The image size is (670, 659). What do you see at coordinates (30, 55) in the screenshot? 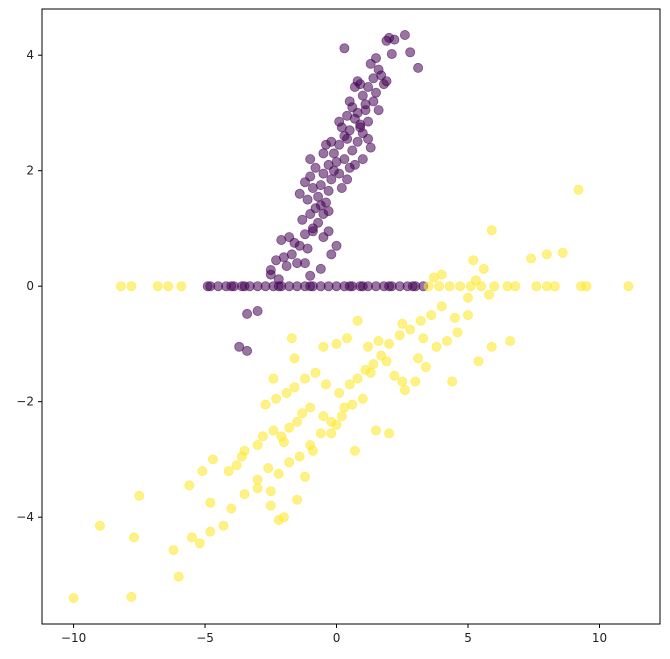
I see `y-tick-label: 4` at bounding box center [30, 55].